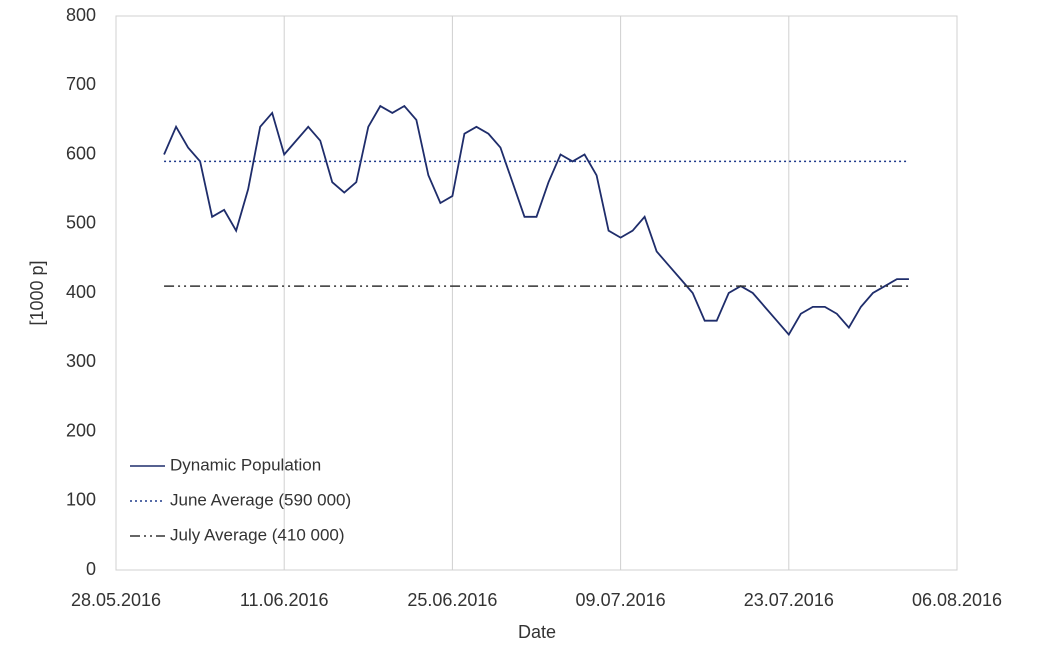 Image resolution: width=1038 pixels, height=650 pixels. Describe the element at coordinates (257, 534) in the screenshot. I see `legend-label: July Average (410 000)` at that location.